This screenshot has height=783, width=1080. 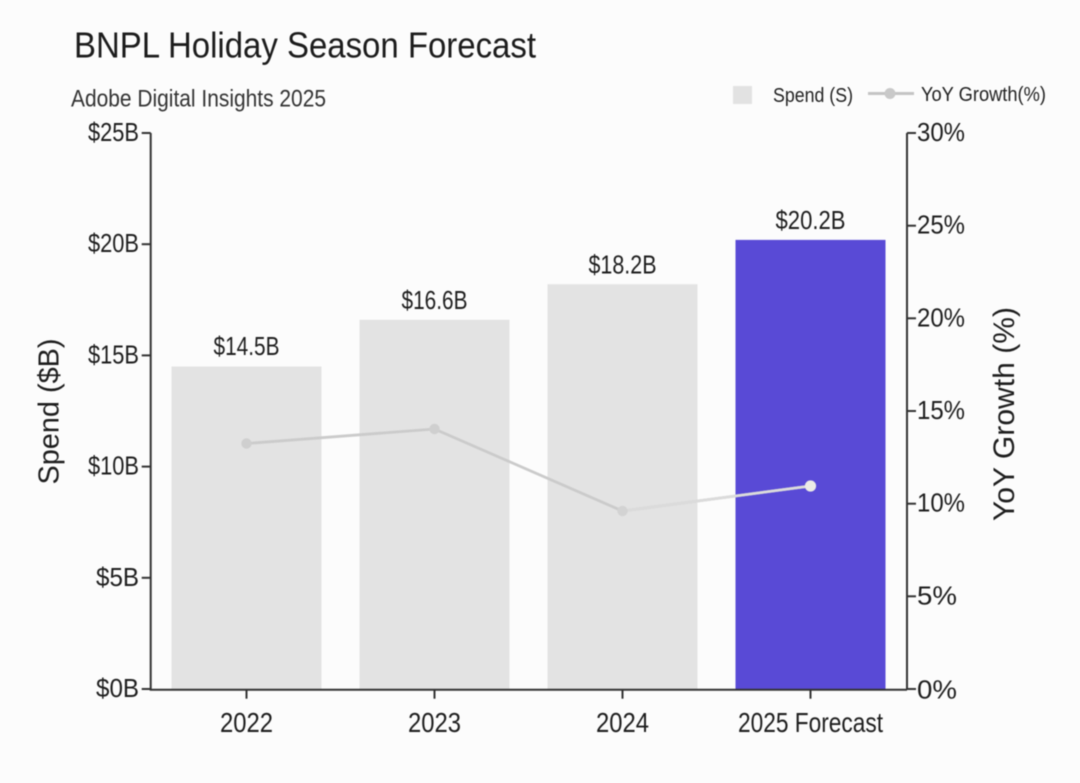 What do you see at coordinates (305, 45) in the screenshot?
I see `svg-text: BNPL Holiday Season Forecast` at bounding box center [305, 45].